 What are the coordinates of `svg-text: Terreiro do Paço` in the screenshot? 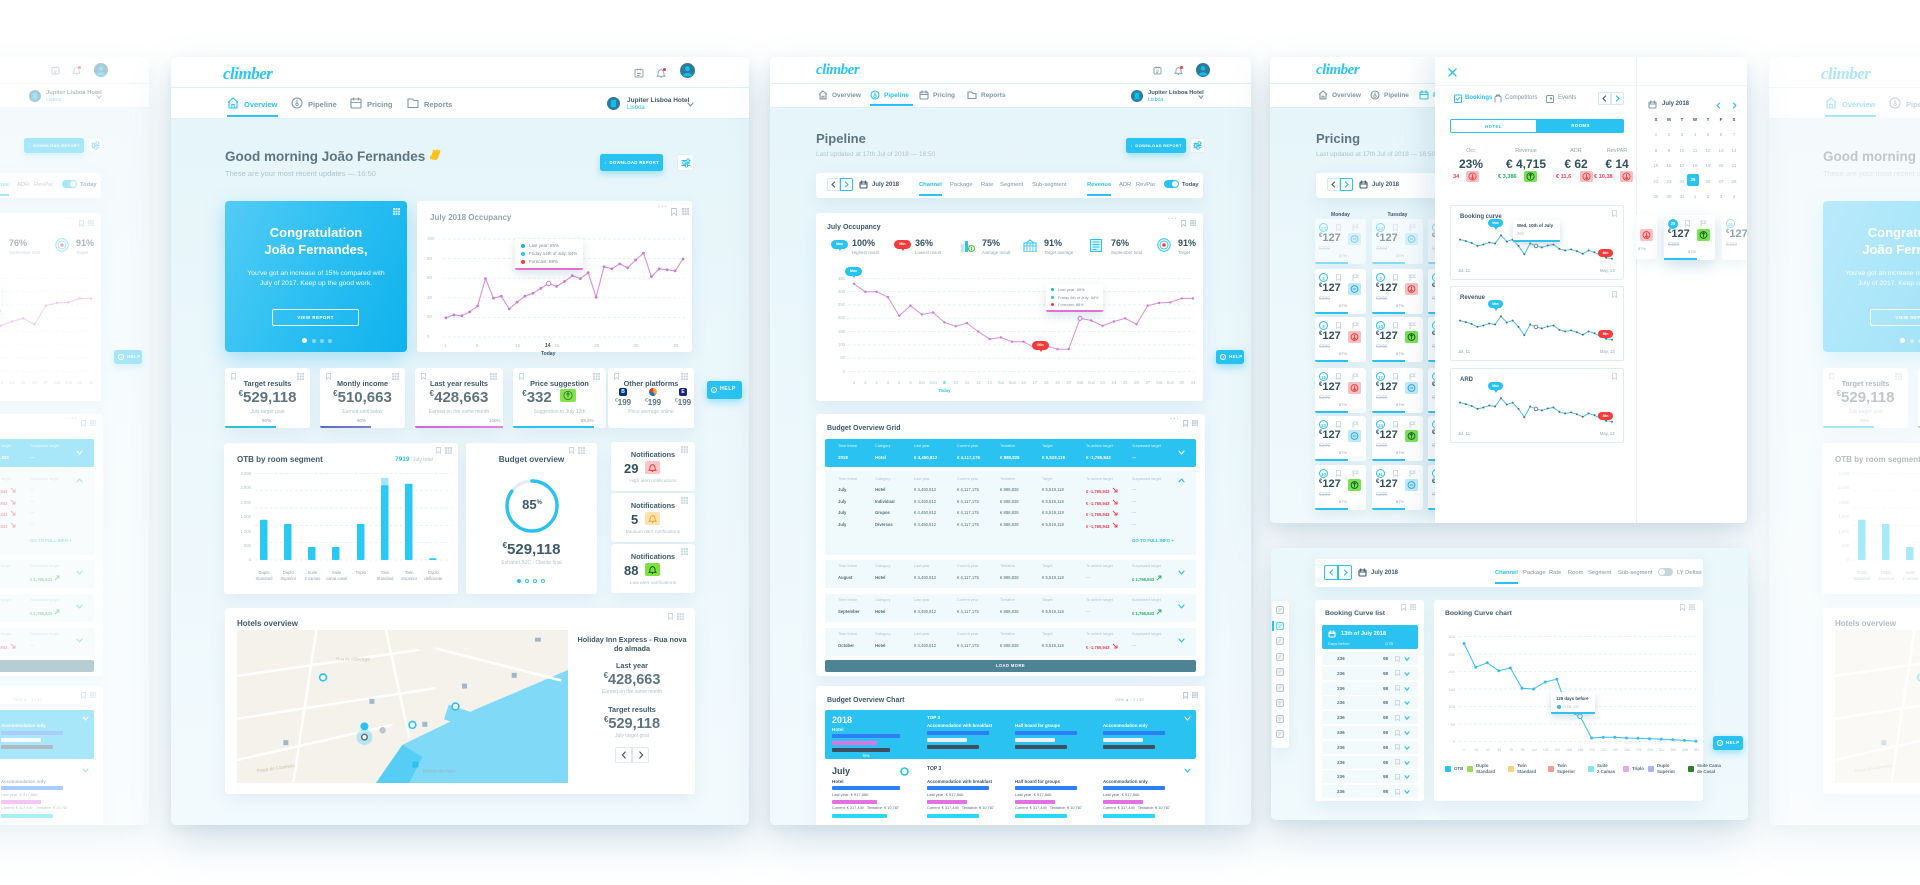 It's located at (439, 770).